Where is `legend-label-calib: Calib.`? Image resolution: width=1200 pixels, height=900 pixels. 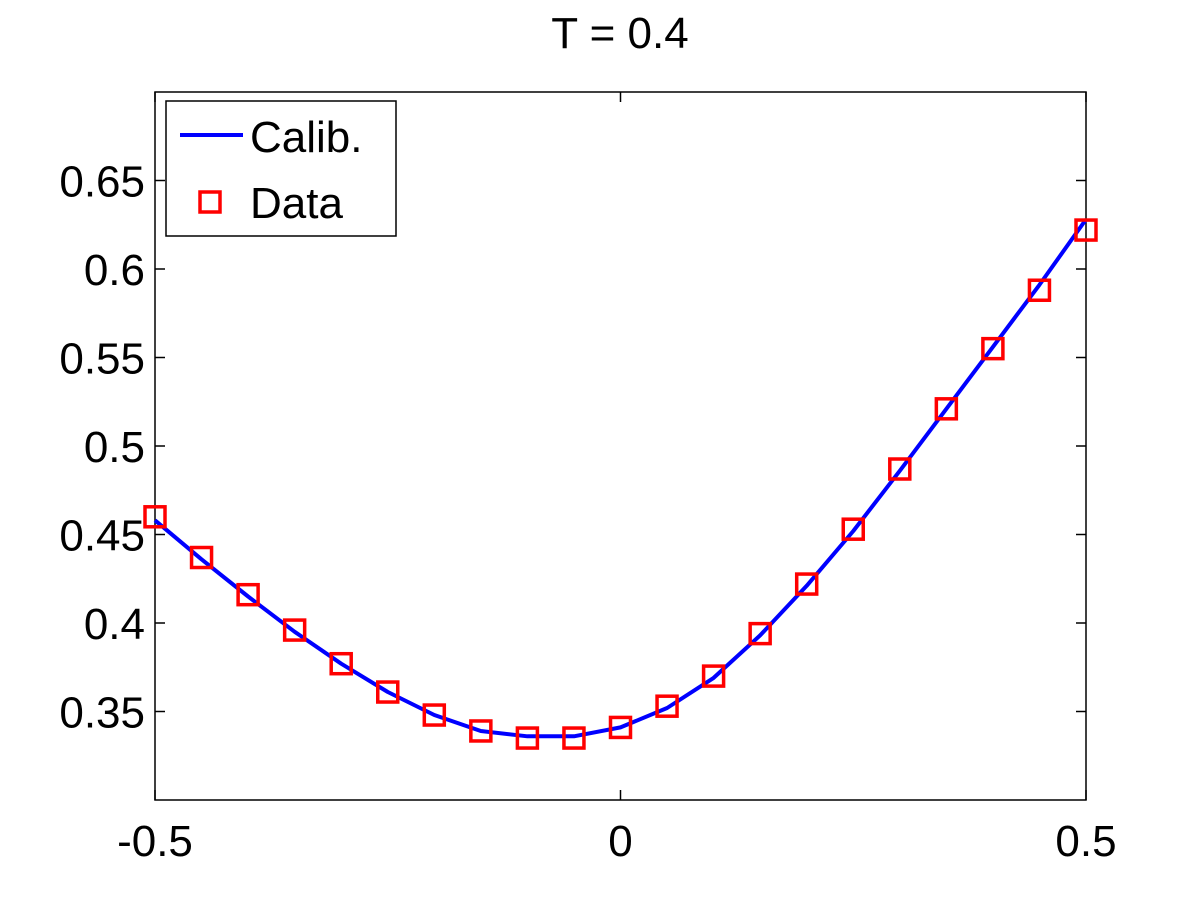
legend-label-calib: Calib. is located at coordinates (306, 137).